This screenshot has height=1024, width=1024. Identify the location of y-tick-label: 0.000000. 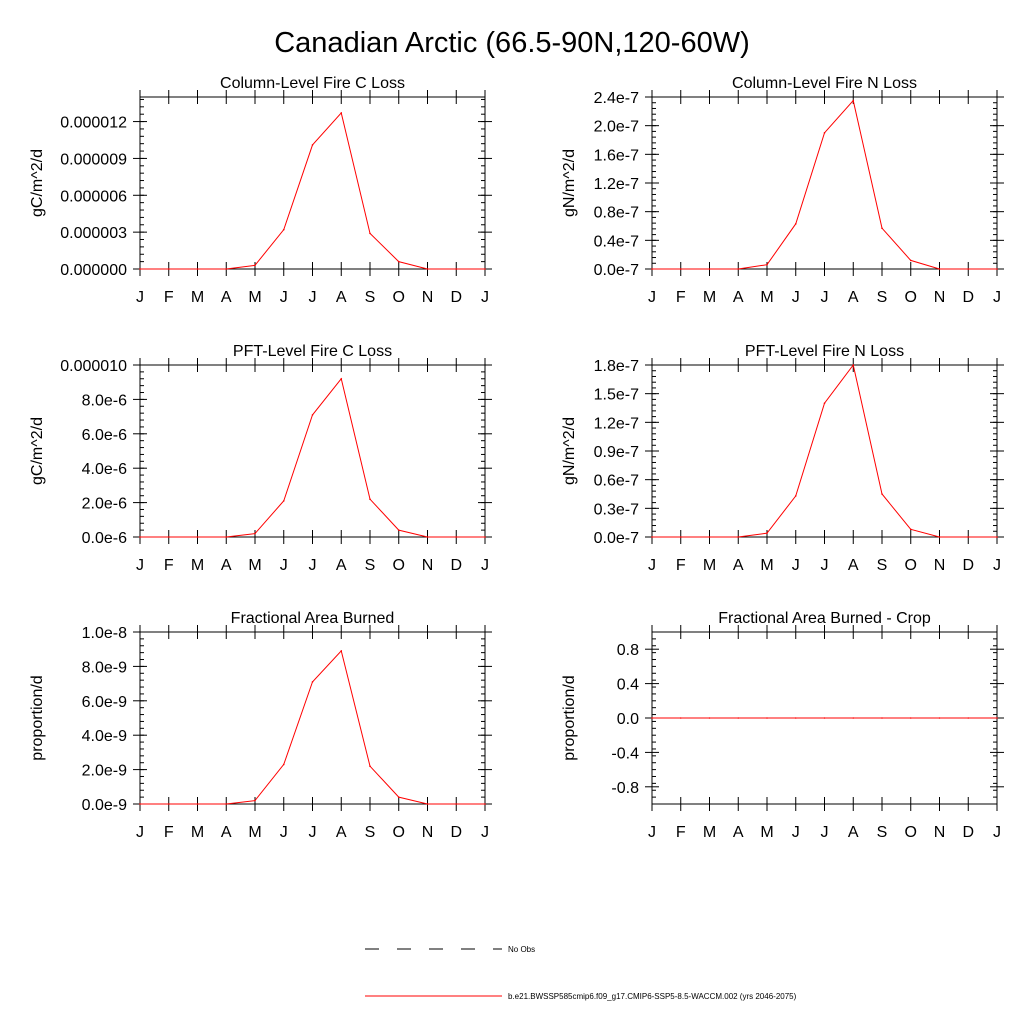
(93, 270).